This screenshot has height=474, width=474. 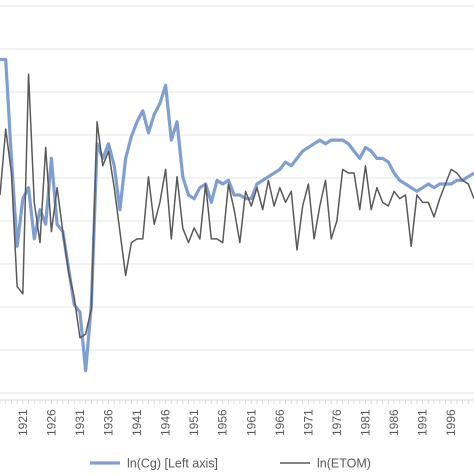 What do you see at coordinates (251, 422) in the screenshot?
I see `x-tick-label: 1961` at bounding box center [251, 422].